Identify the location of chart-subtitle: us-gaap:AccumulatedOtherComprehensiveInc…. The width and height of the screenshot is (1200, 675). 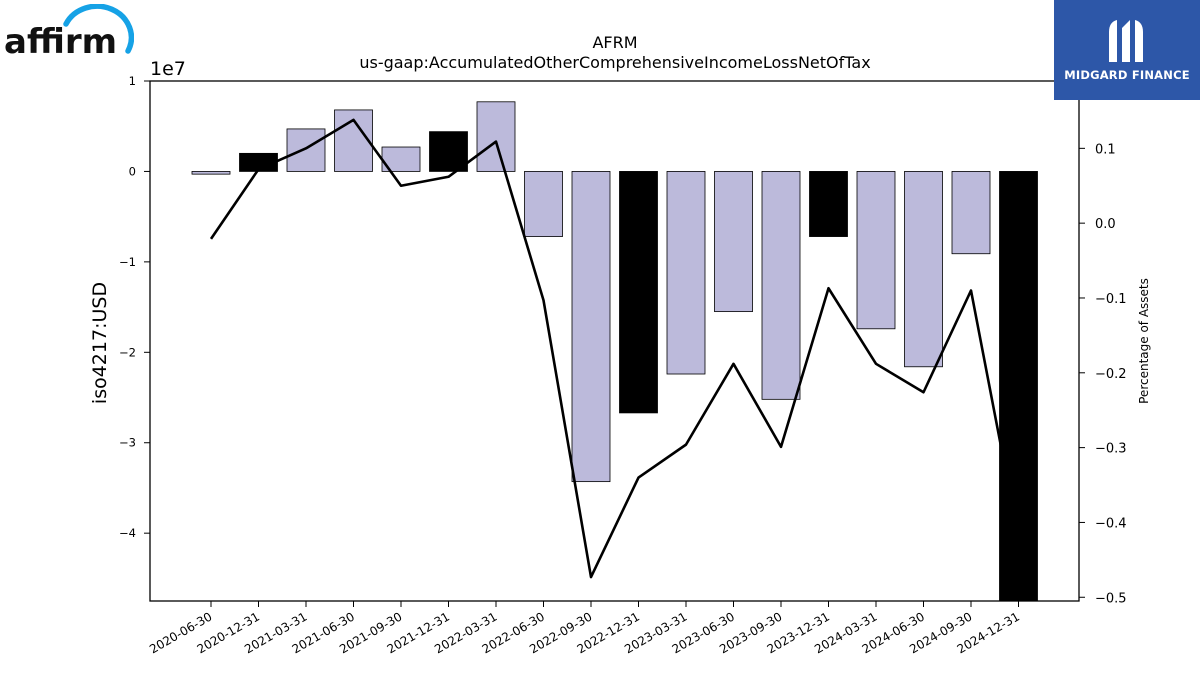
(614, 62).